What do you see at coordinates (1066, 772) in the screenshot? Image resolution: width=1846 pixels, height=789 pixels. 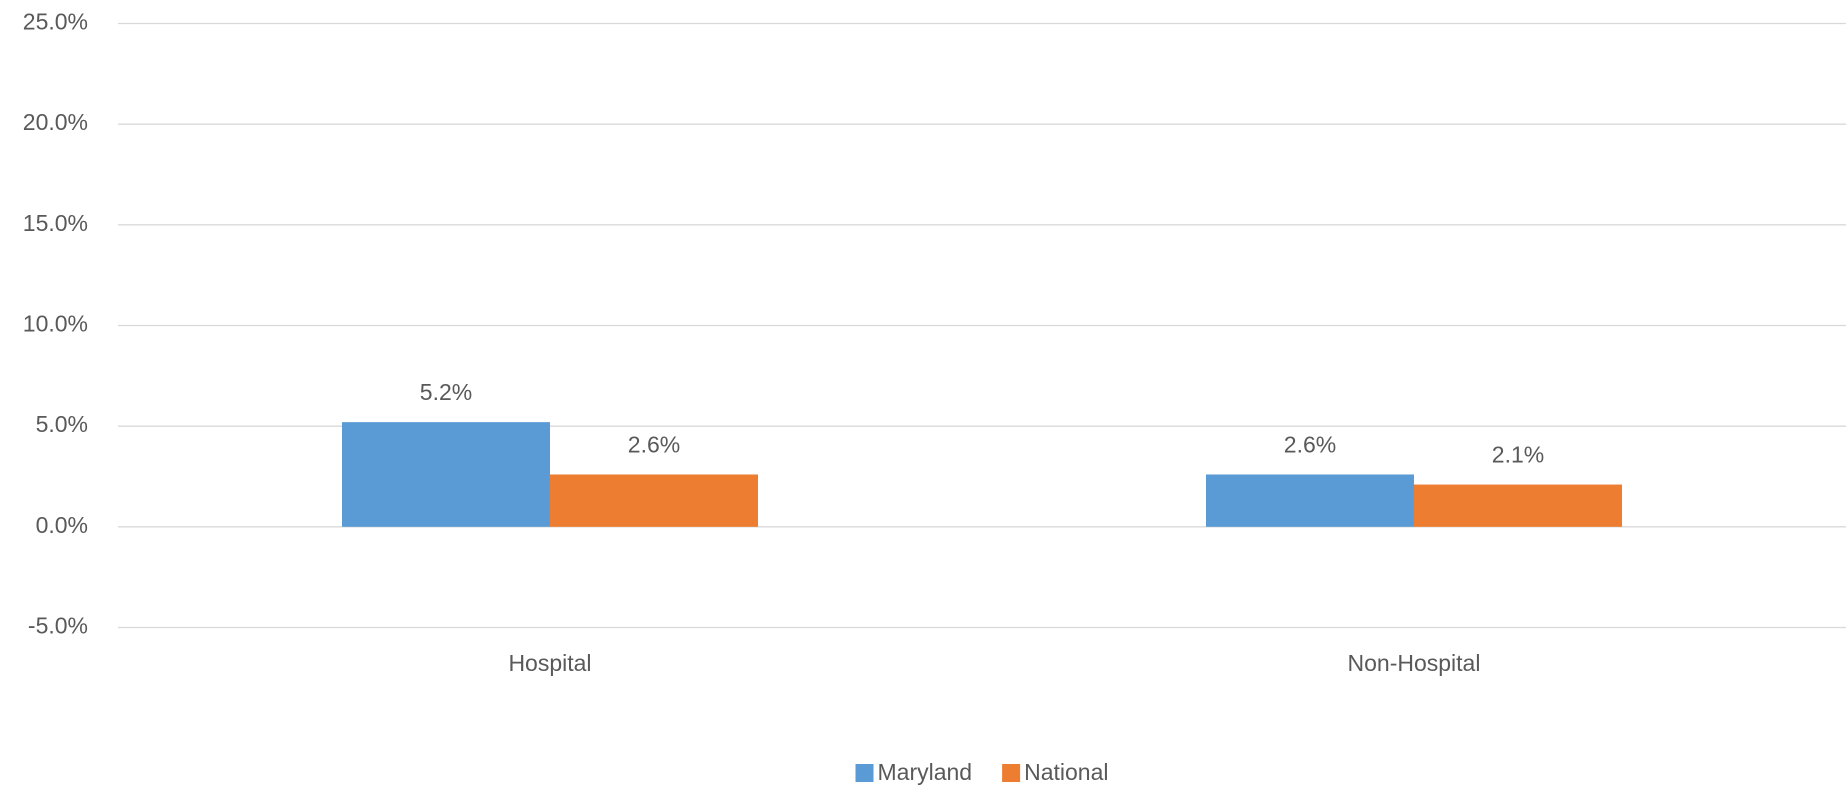 I see `legend-label: National` at bounding box center [1066, 772].